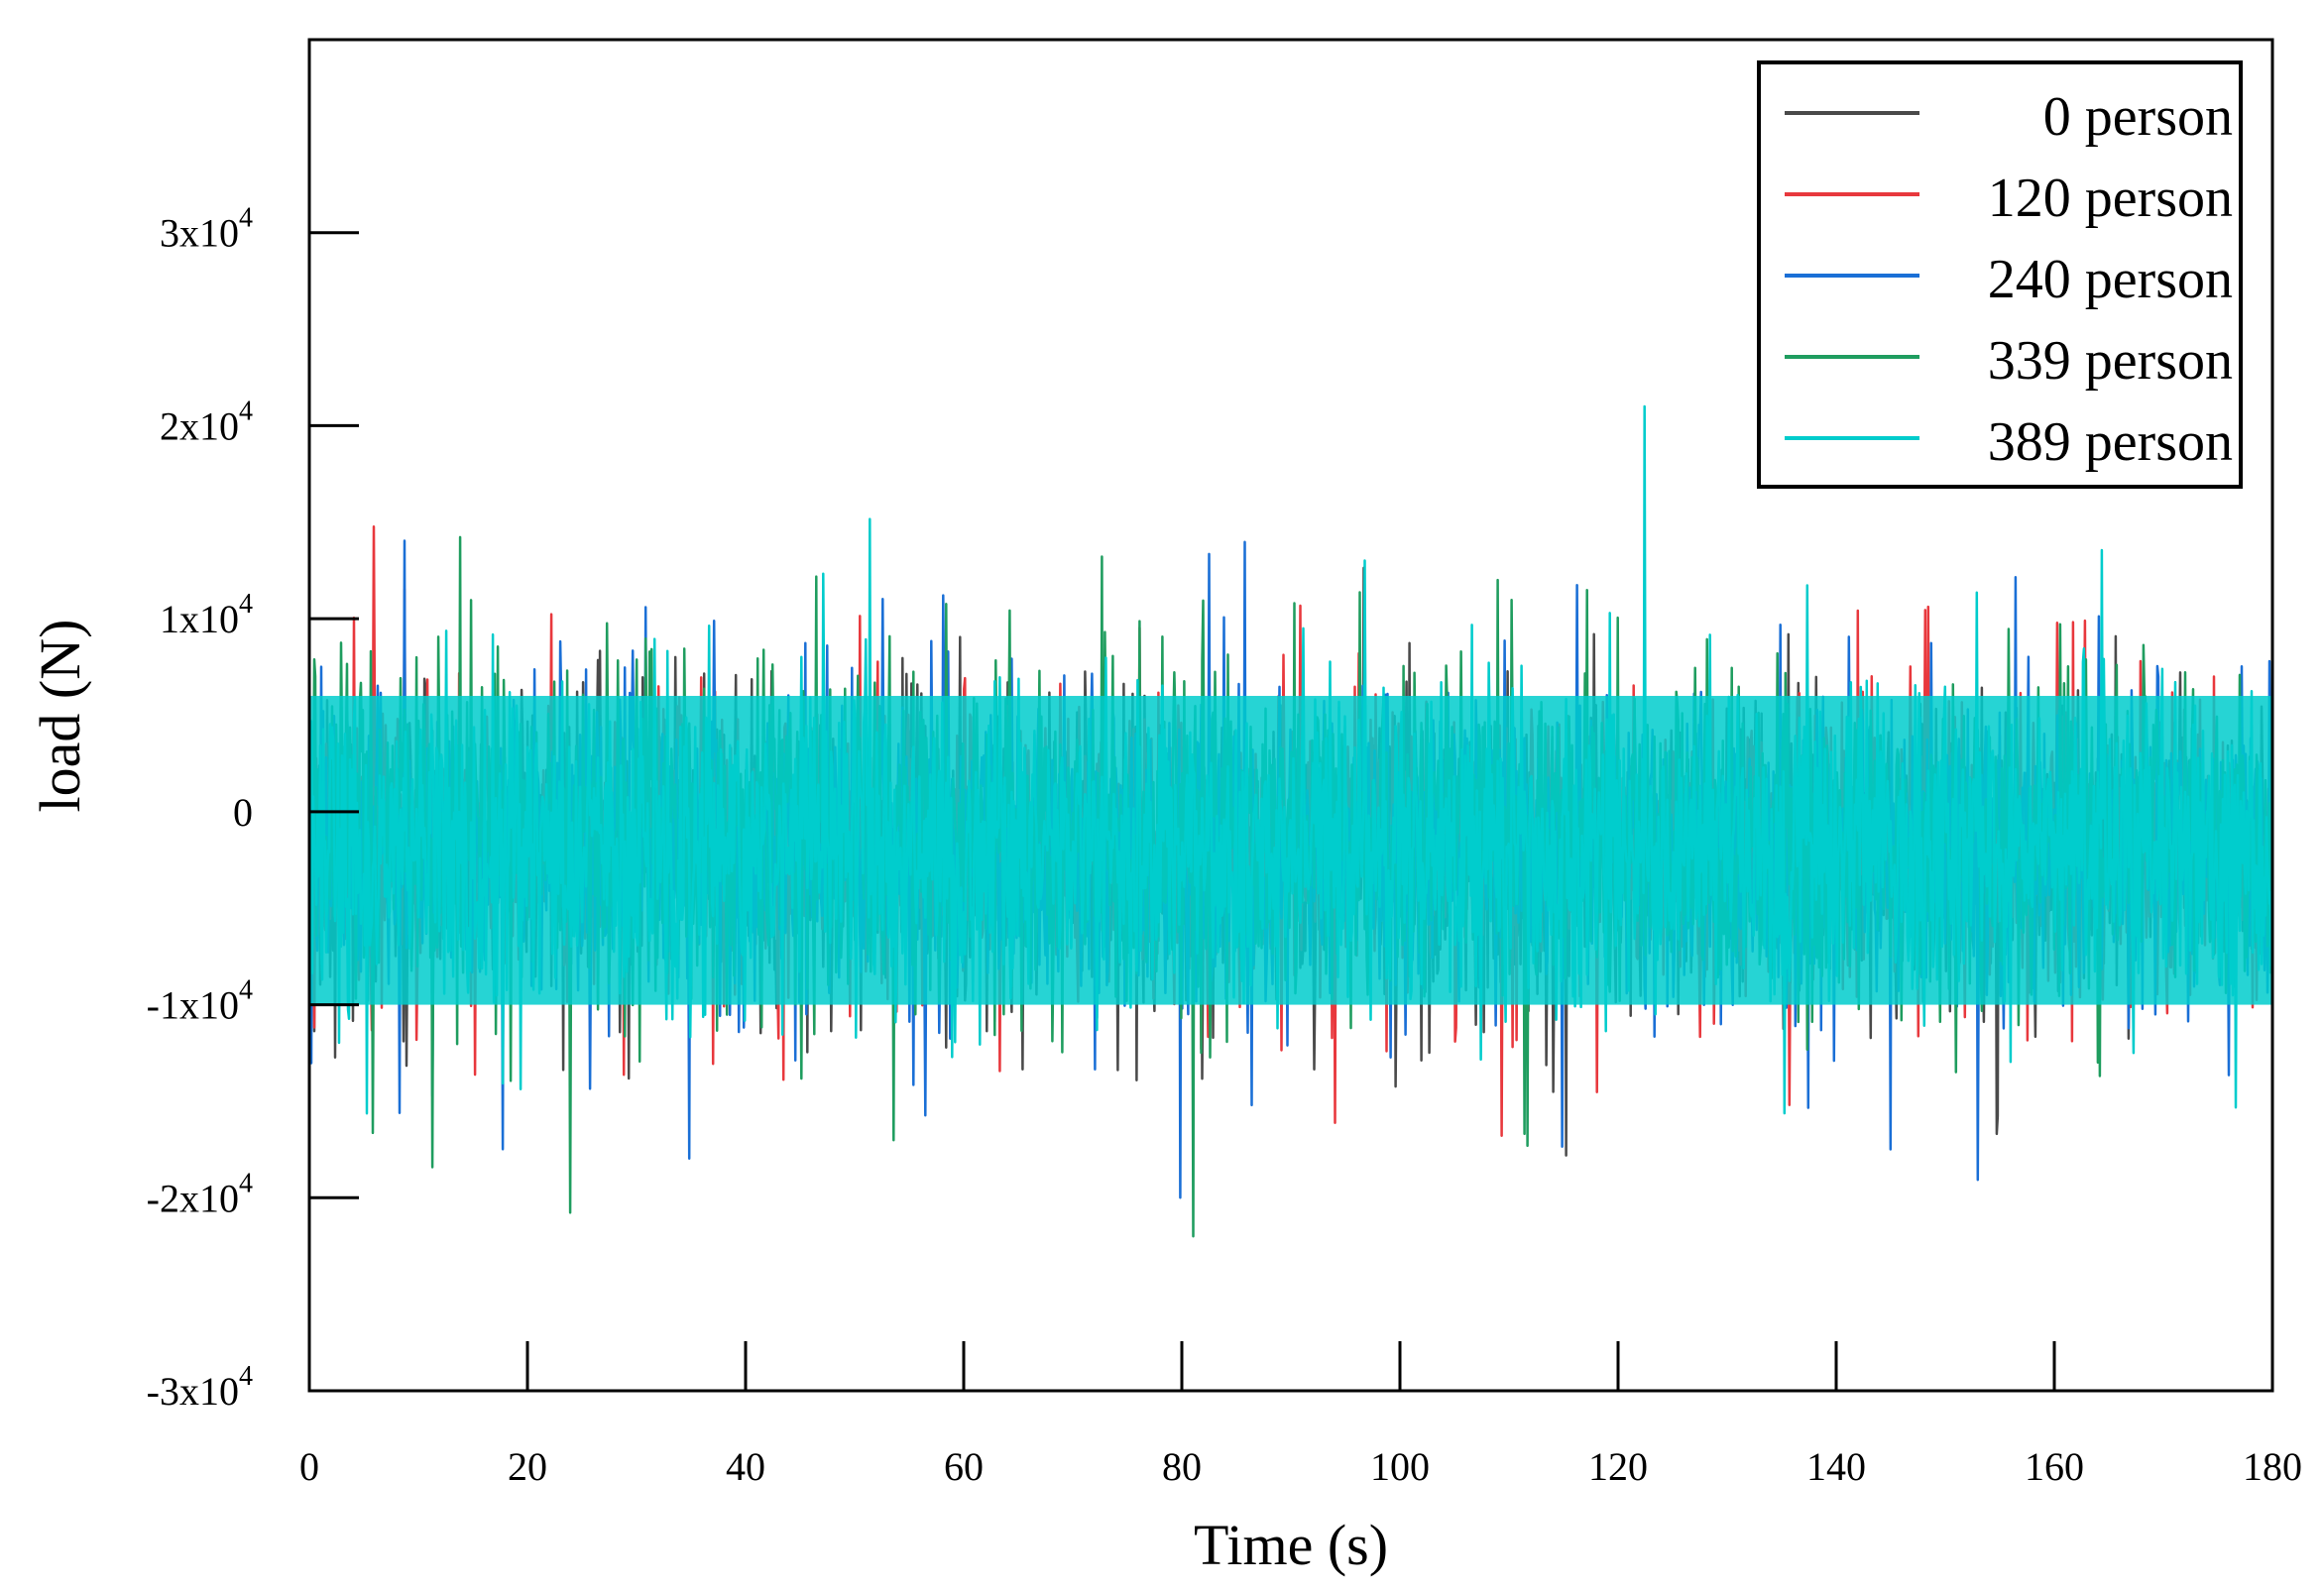  What do you see at coordinates (1618, 1466) in the screenshot?
I see `x-tick-label: 120` at bounding box center [1618, 1466].